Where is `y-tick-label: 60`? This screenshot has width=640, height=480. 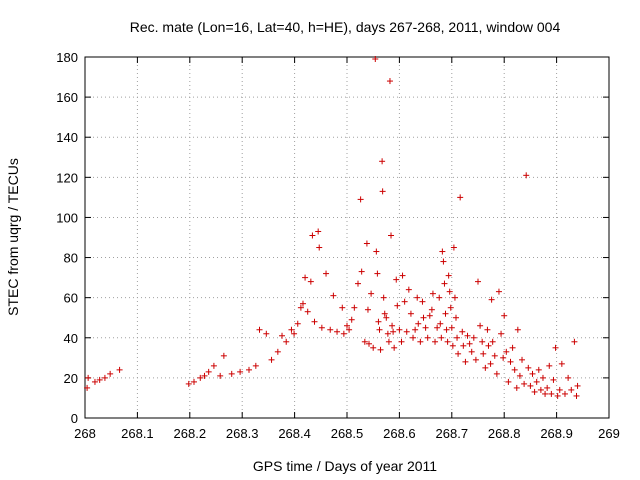 y-tick-label: 60 is located at coordinates (71, 298).